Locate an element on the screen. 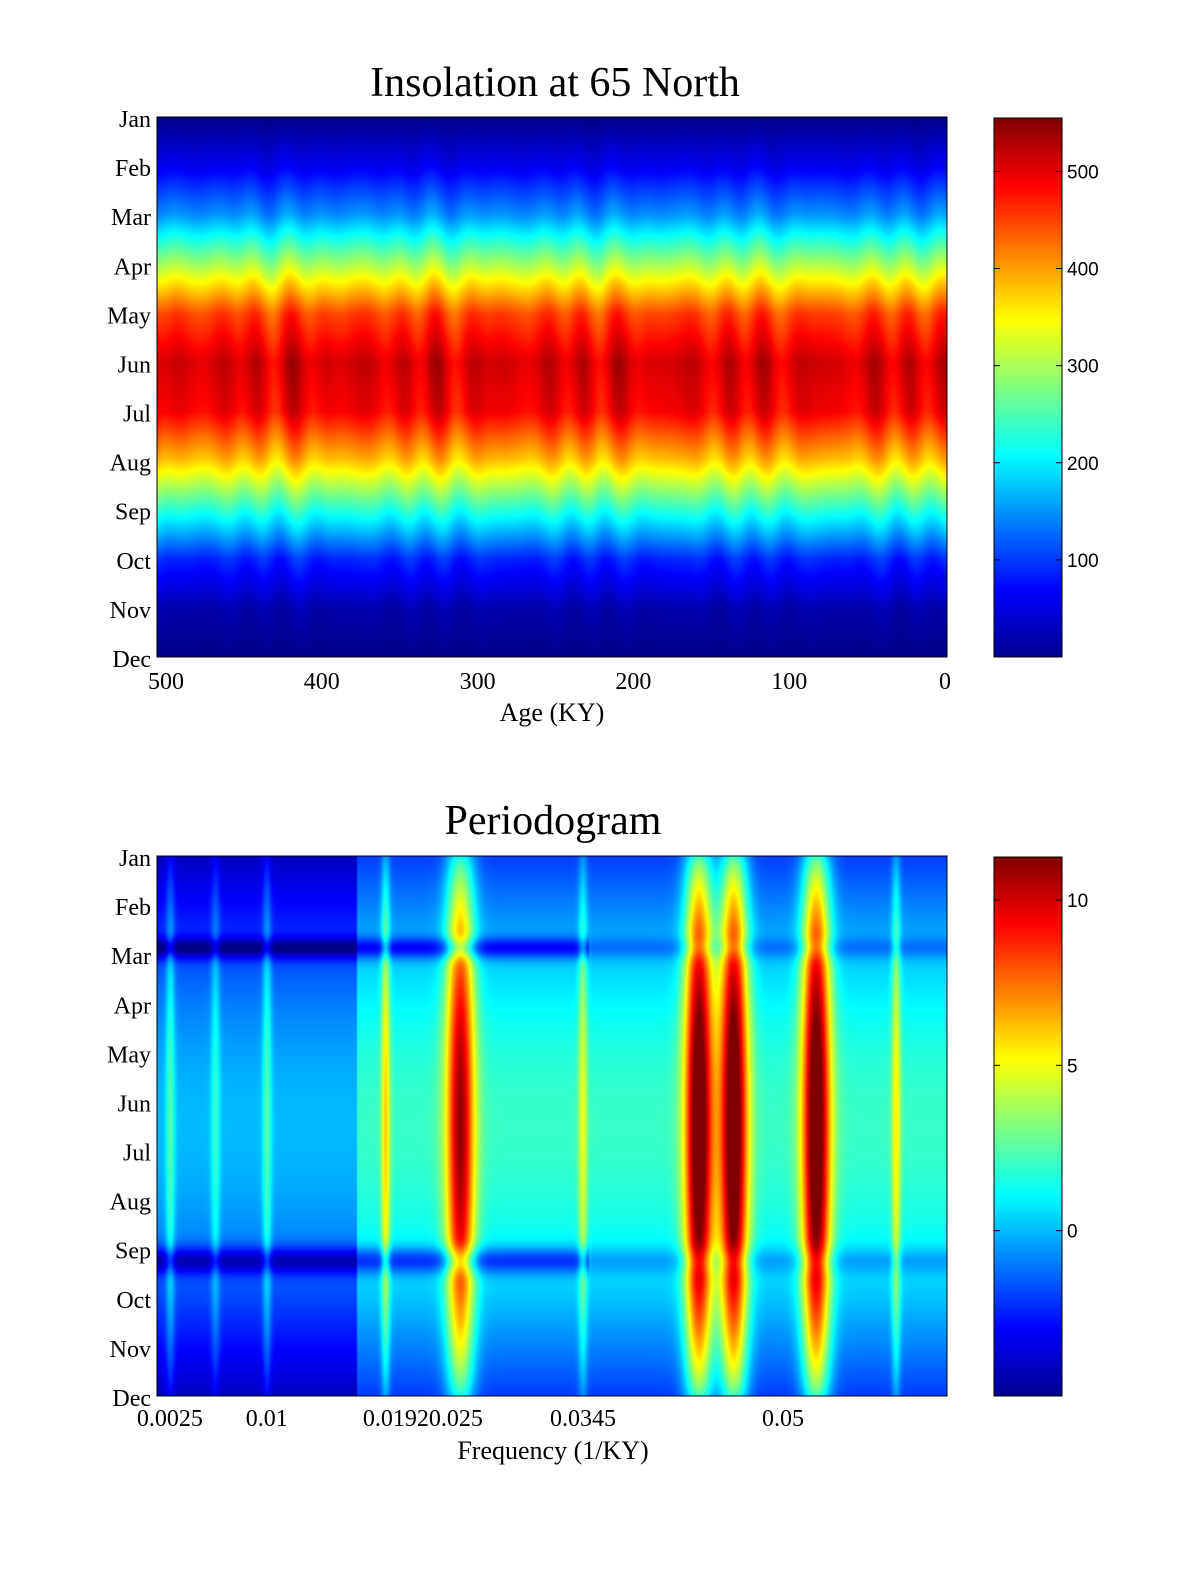 This screenshot has height=1575, width=1200. periodogram-colorbar-frame is located at coordinates (1028, 1126).